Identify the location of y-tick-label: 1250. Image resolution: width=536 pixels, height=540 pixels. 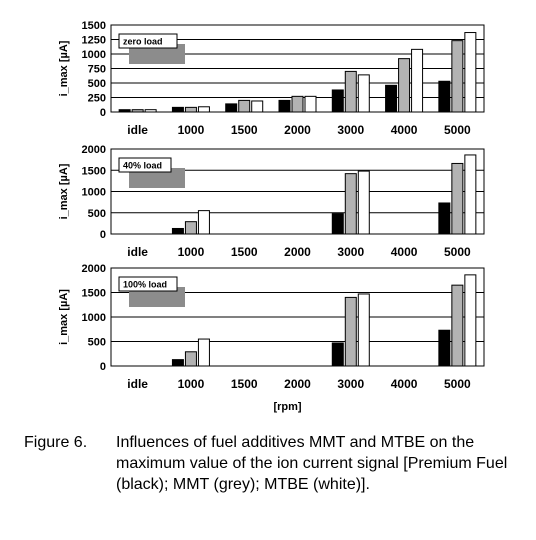
(94, 41).